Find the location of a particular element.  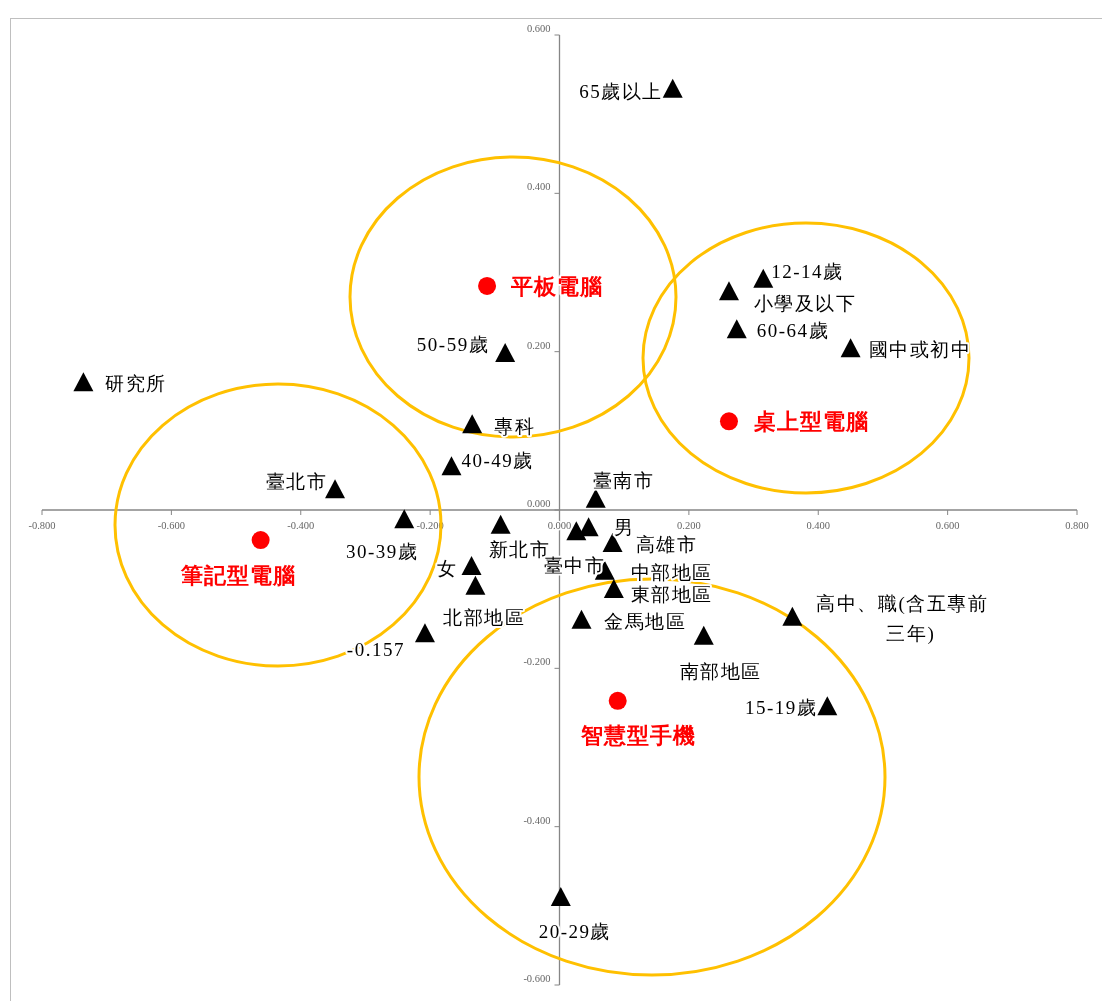

annotation: 小學及以下 is located at coordinates (805, 304).